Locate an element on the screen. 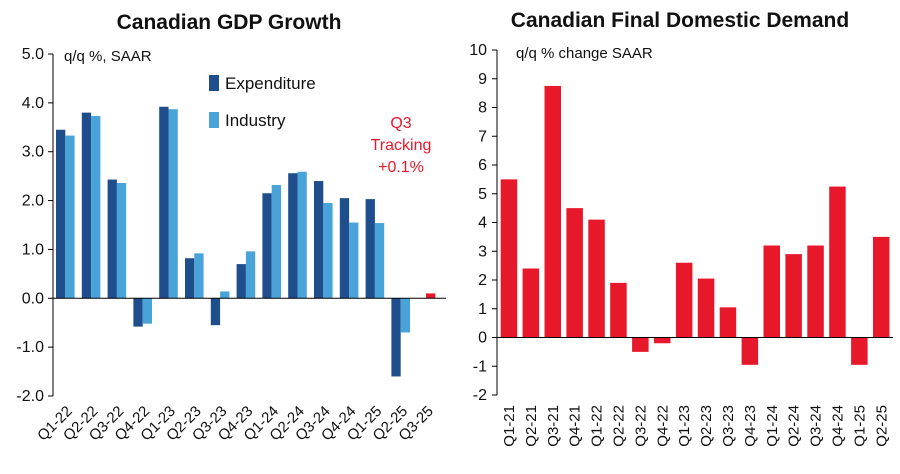  chart-2-x-tick-label: Q1-23 is located at coordinates (684, 426).